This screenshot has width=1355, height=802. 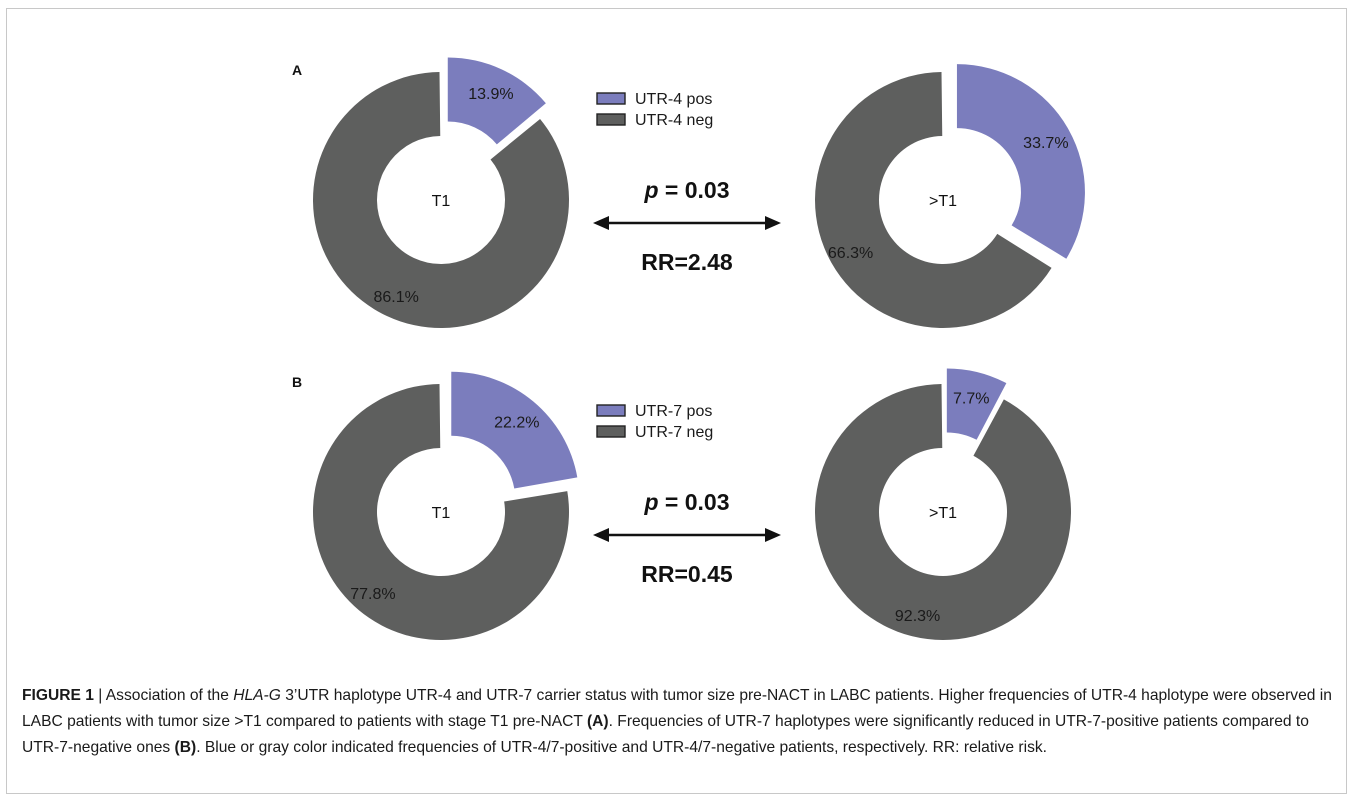 I want to click on panel-a-rr-value: RR=2.48, so click(x=687, y=262).